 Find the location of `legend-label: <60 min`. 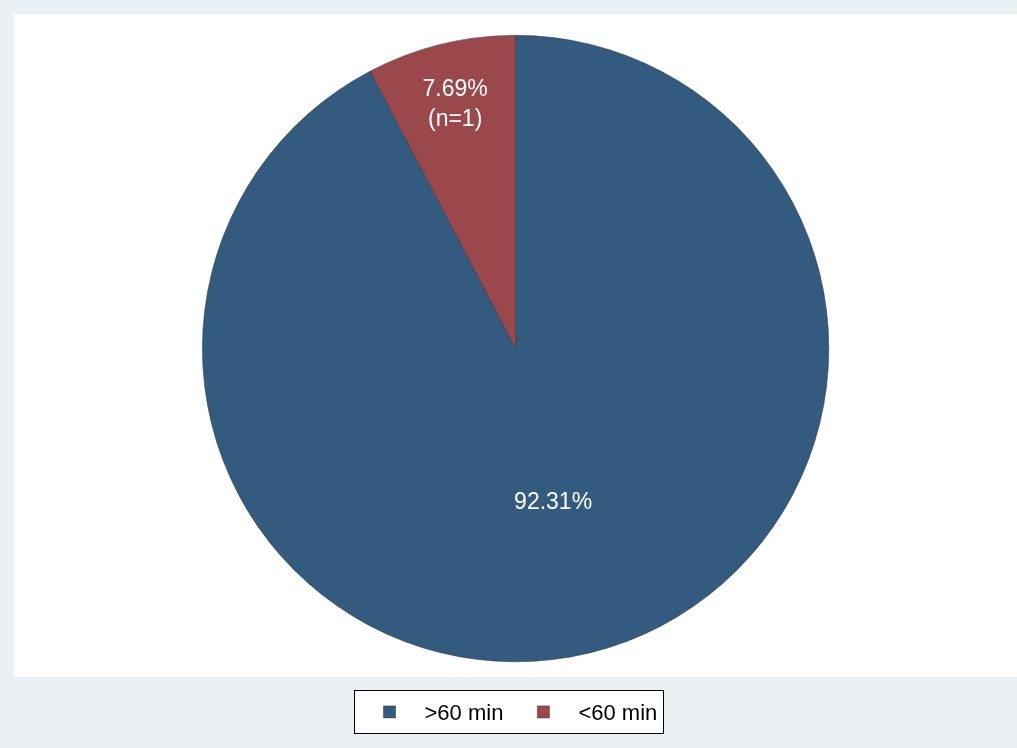

legend-label: <60 min is located at coordinates (618, 713).